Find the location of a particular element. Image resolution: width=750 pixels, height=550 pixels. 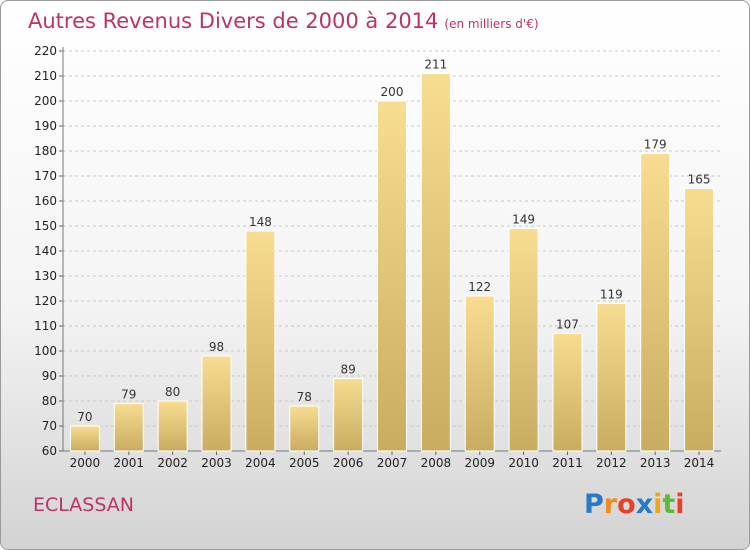

bar-value-label: 119 is located at coordinates (611, 295).